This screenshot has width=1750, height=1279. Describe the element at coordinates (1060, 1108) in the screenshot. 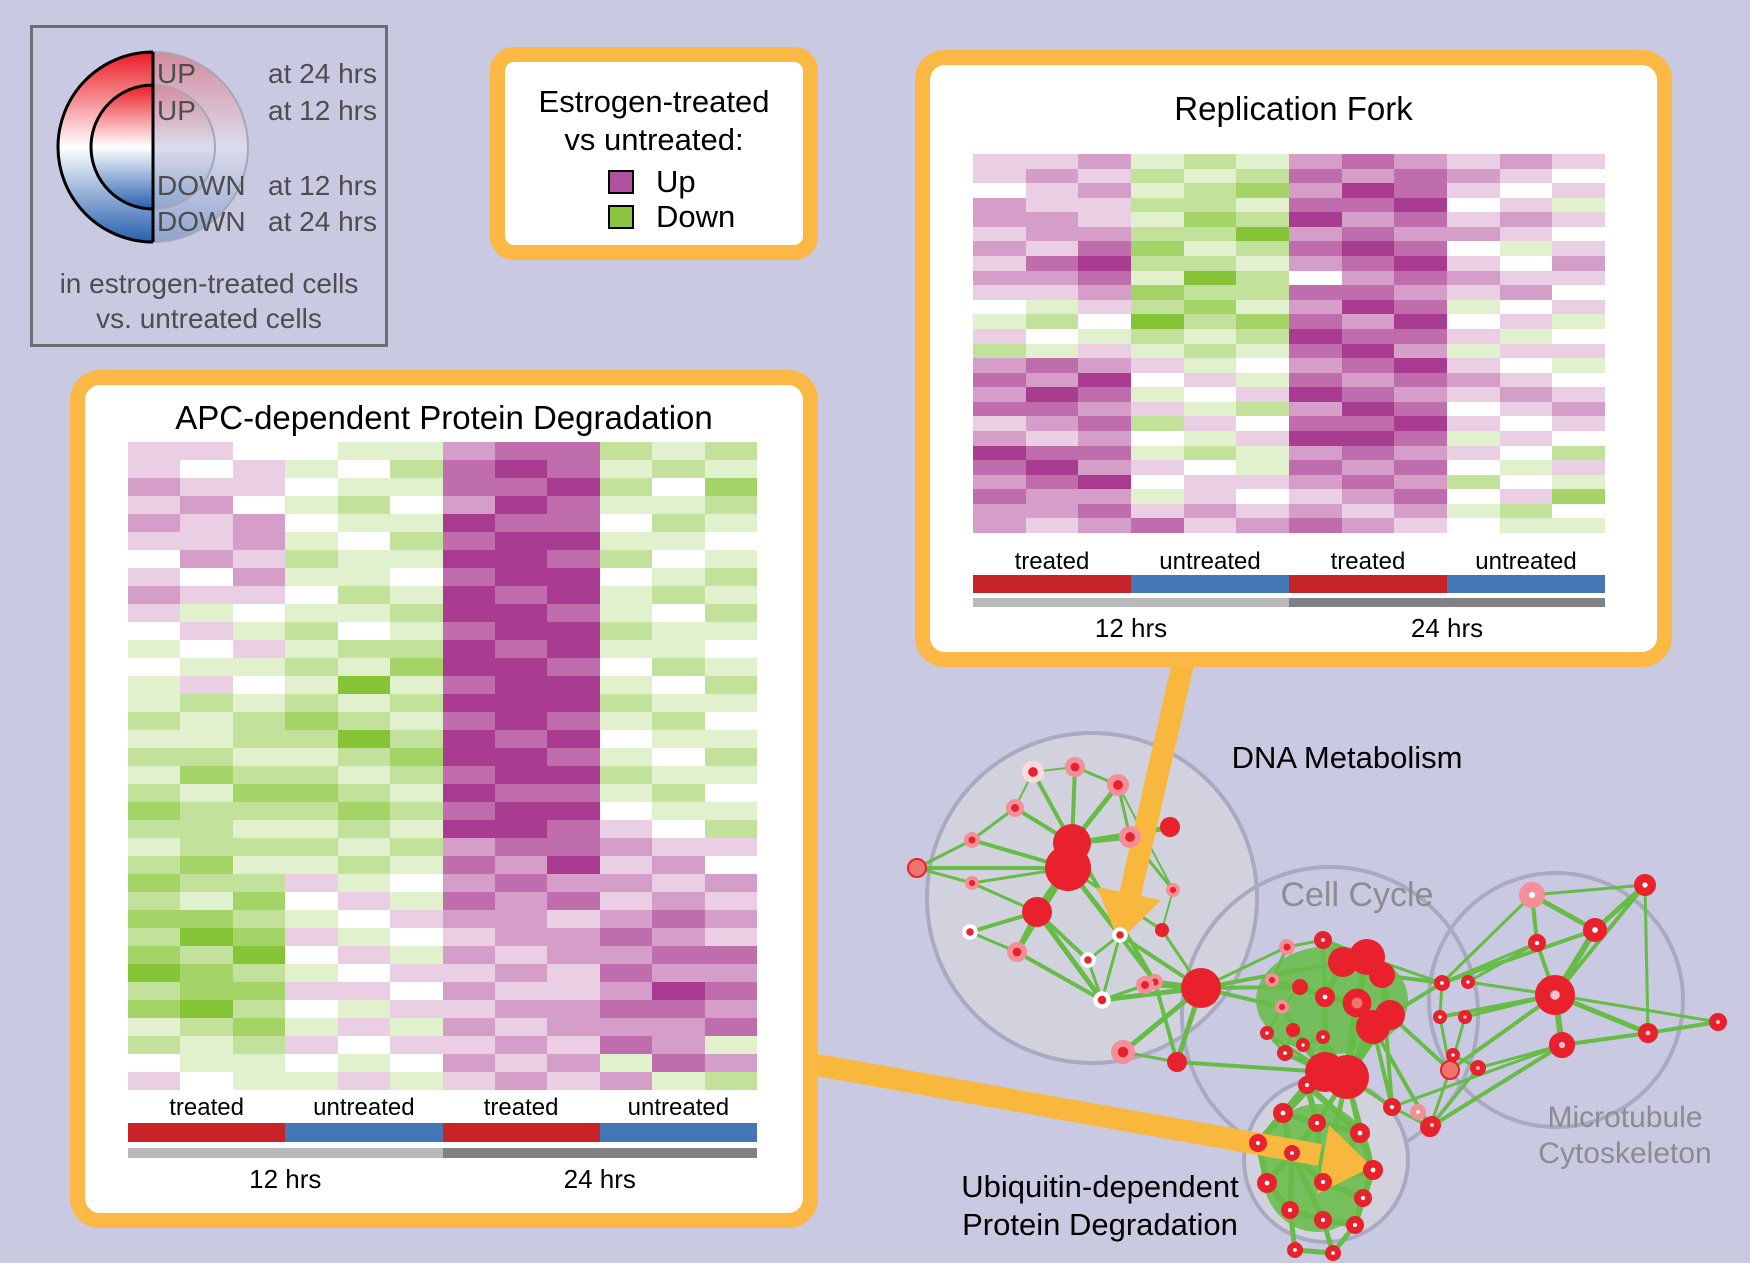

I see `annotation-arrow-shaft` at that location.